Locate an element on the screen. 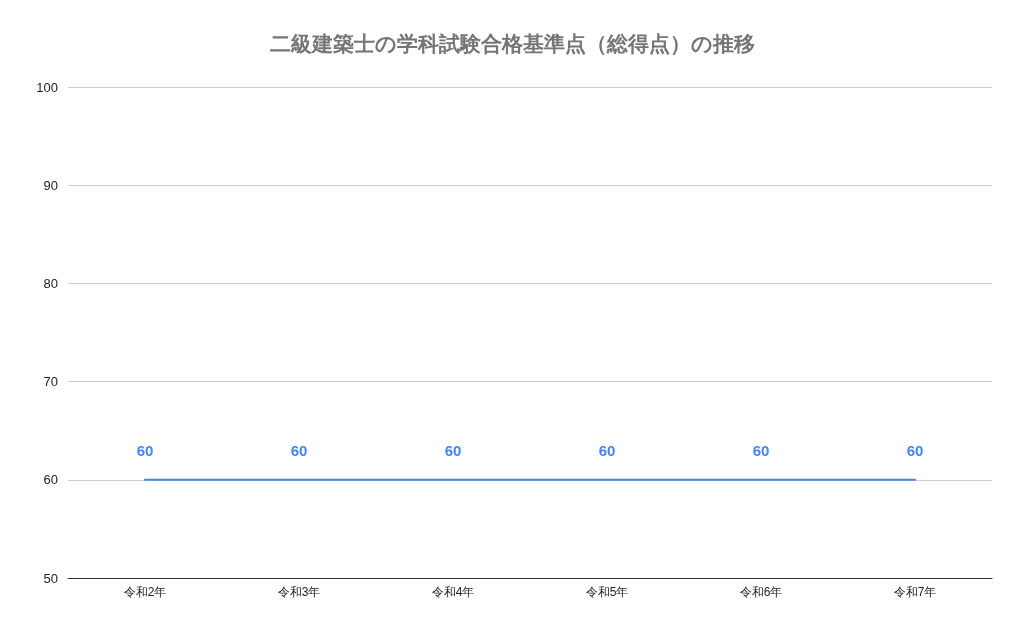 The width and height of the screenshot is (1024, 634). x-tick-label: 令和6年 is located at coordinates (761, 592).